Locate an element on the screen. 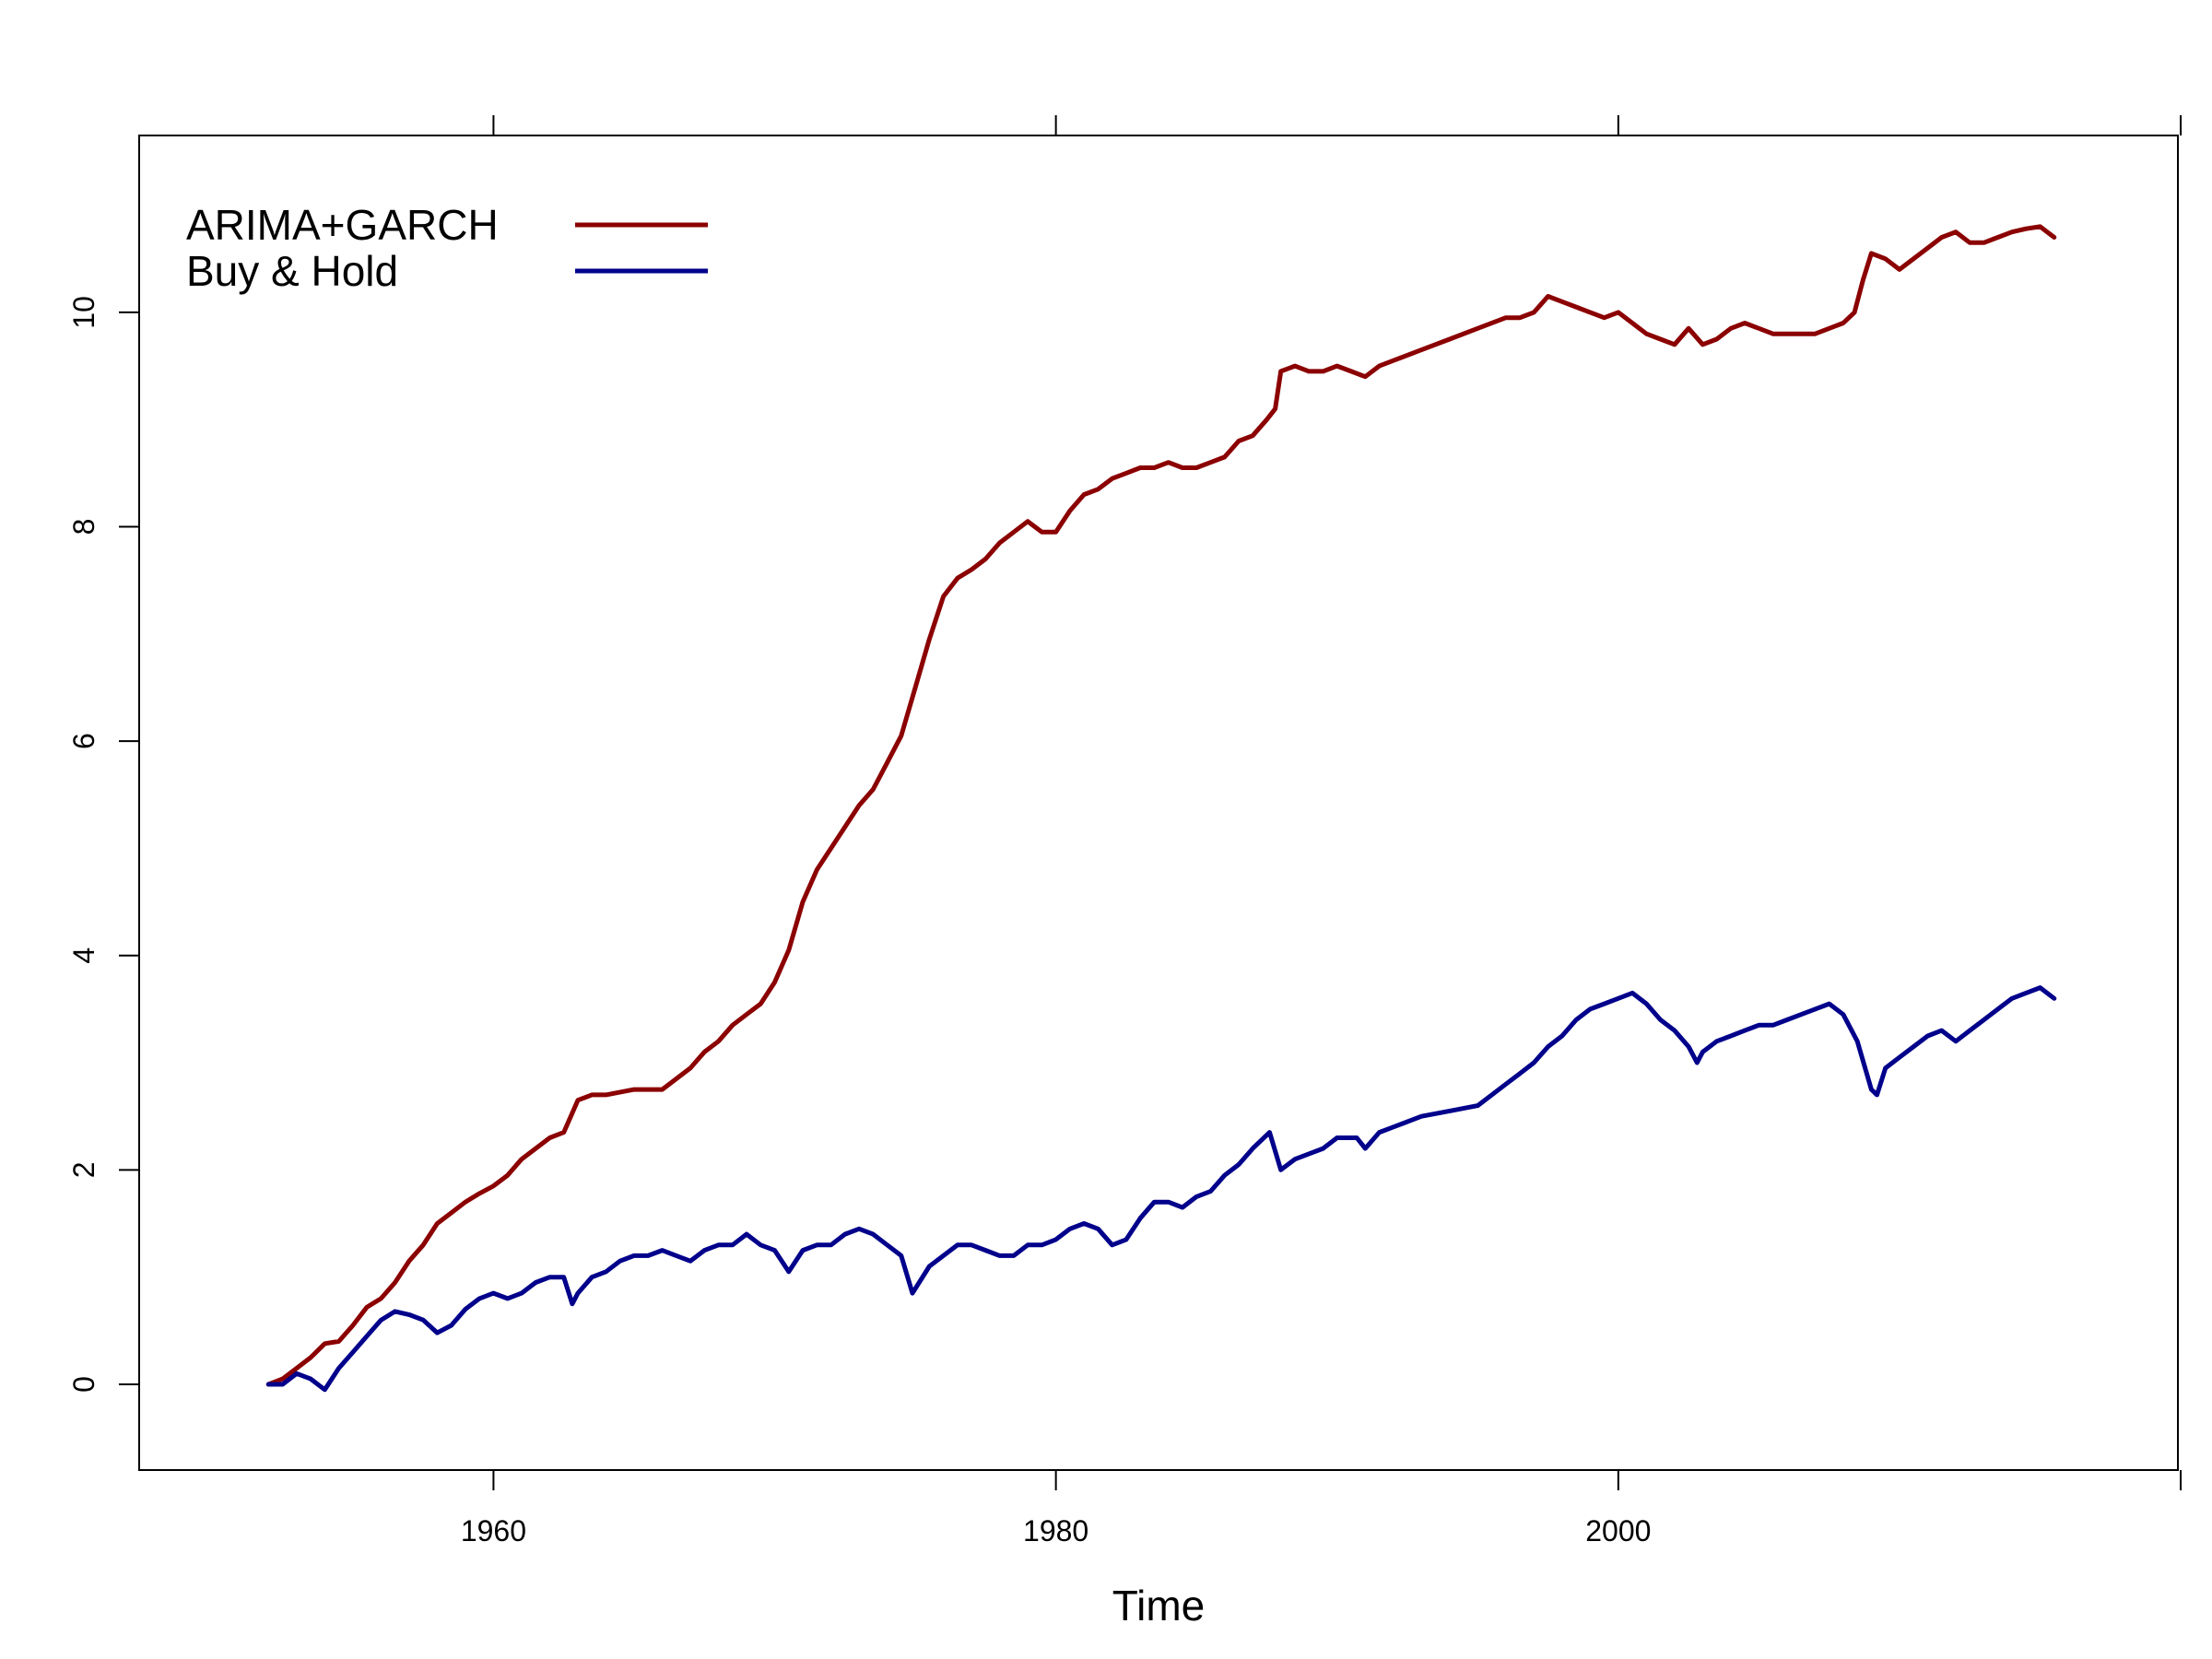 The image size is (2212, 1659). y-tick-label: 6 is located at coordinates (83, 741).